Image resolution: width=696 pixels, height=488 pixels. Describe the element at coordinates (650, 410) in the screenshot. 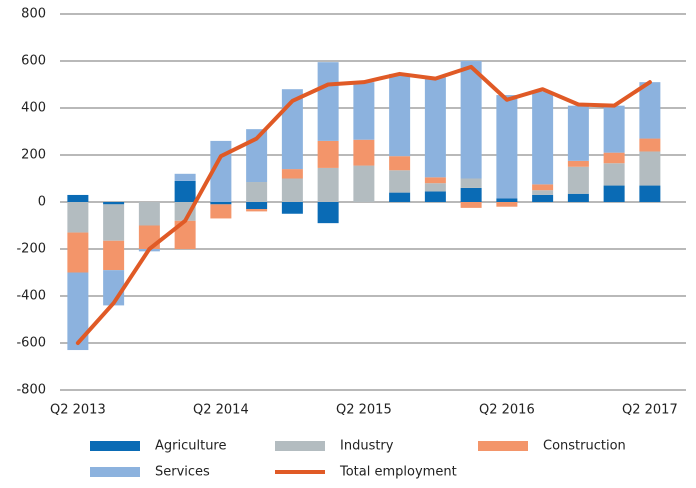

I see `x-tick-label: Q2 2017` at that location.